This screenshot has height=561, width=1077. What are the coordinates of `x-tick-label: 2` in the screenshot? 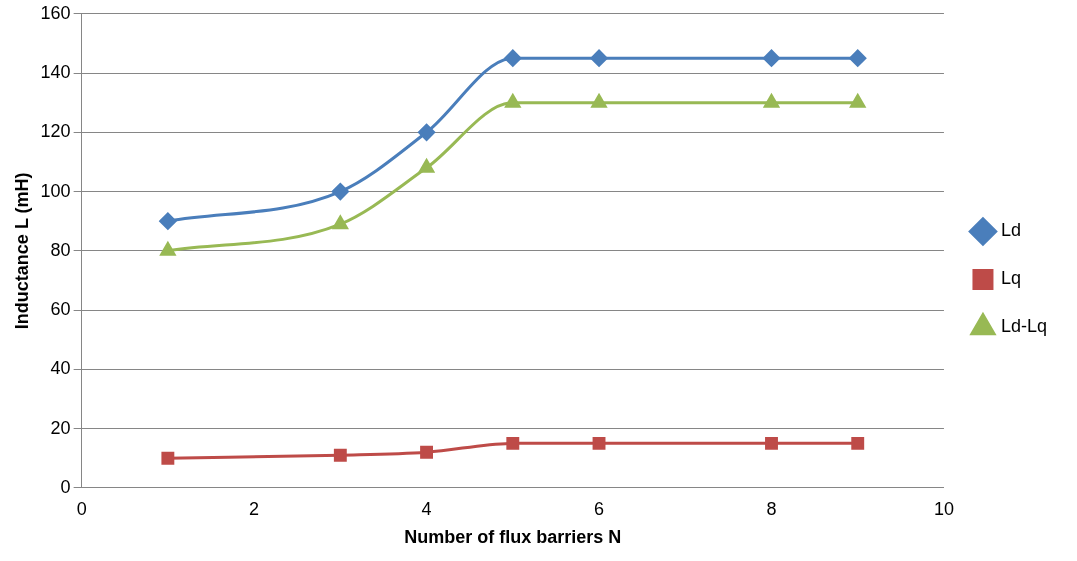 It's located at (254, 508).